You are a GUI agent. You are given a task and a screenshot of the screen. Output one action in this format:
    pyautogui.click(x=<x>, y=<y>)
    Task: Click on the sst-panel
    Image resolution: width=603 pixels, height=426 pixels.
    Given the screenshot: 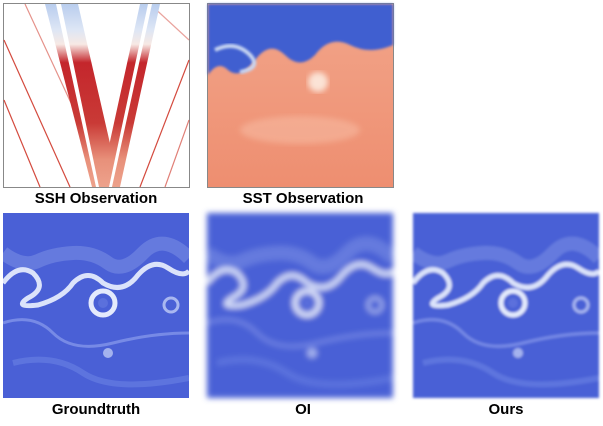 What is the action you would take?
    pyautogui.click(x=300, y=95)
    